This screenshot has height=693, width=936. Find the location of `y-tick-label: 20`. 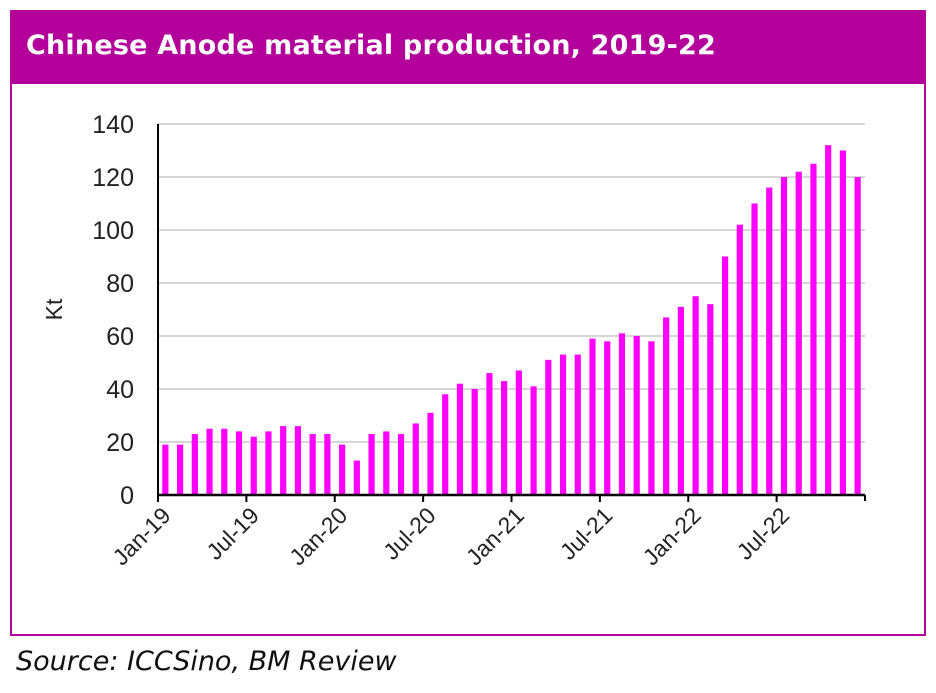

y-tick-label: 20 is located at coordinates (120, 443).